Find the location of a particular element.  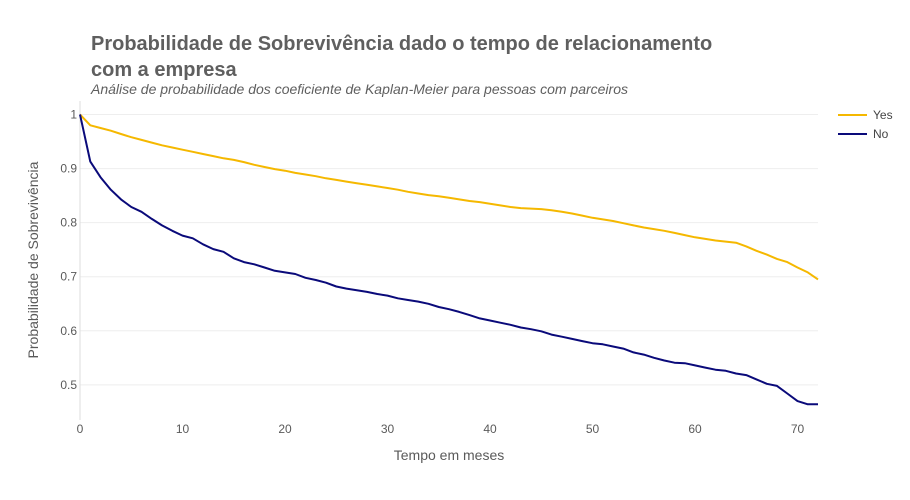

x-tick-label: 40 is located at coordinates (490, 429).